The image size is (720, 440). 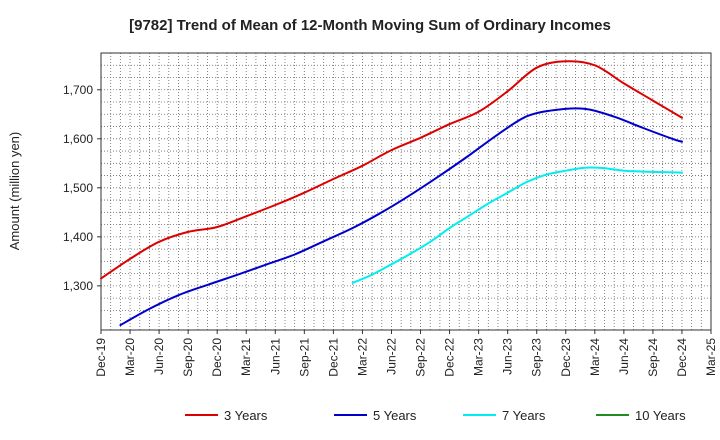 What do you see at coordinates (391, 356) in the screenshot?
I see `x-tick-label: Jun-22` at bounding box center [391, 356].